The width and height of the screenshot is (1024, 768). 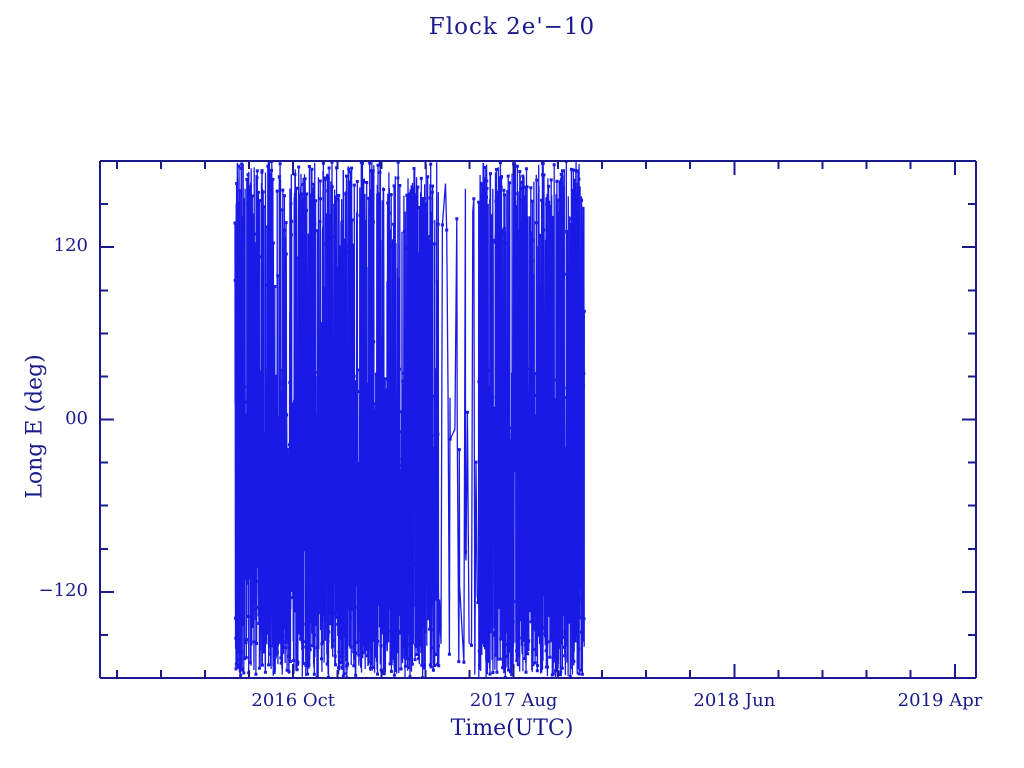 What do you see at coordinates (513, 700) in the screenshot?
I see `x-tick-label: 2017 Aug` at bounding box center [513, 700].